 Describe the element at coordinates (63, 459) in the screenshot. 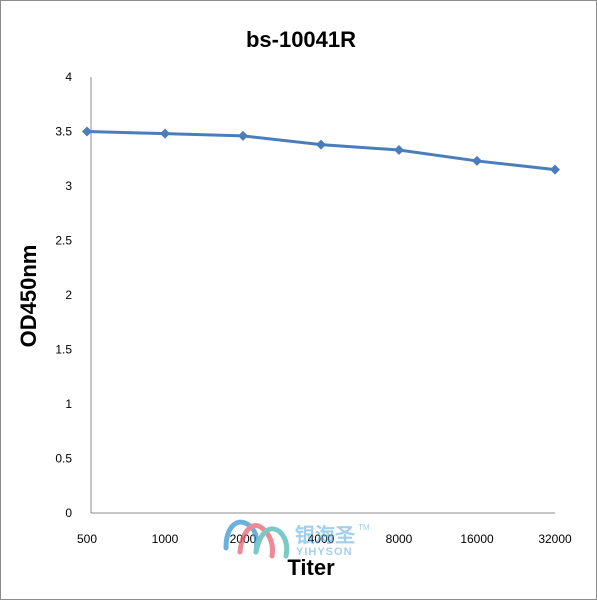

I see `y-tick-label: 0.5` at that location.